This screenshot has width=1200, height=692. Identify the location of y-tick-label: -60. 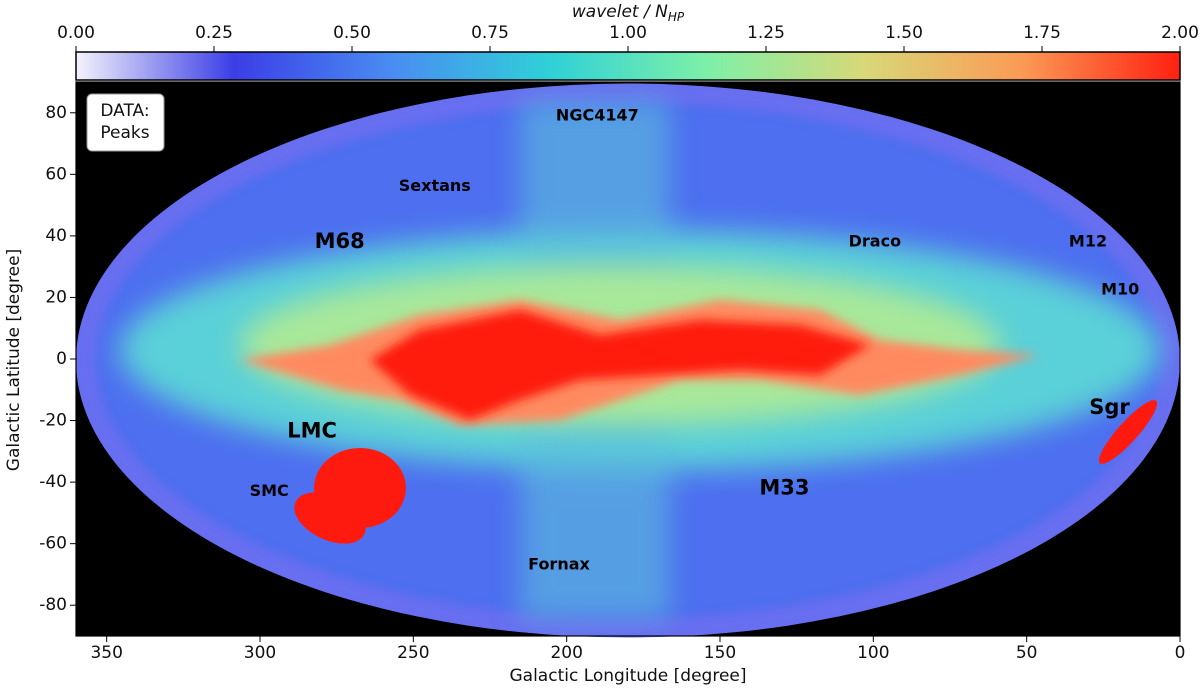
(53, 544).